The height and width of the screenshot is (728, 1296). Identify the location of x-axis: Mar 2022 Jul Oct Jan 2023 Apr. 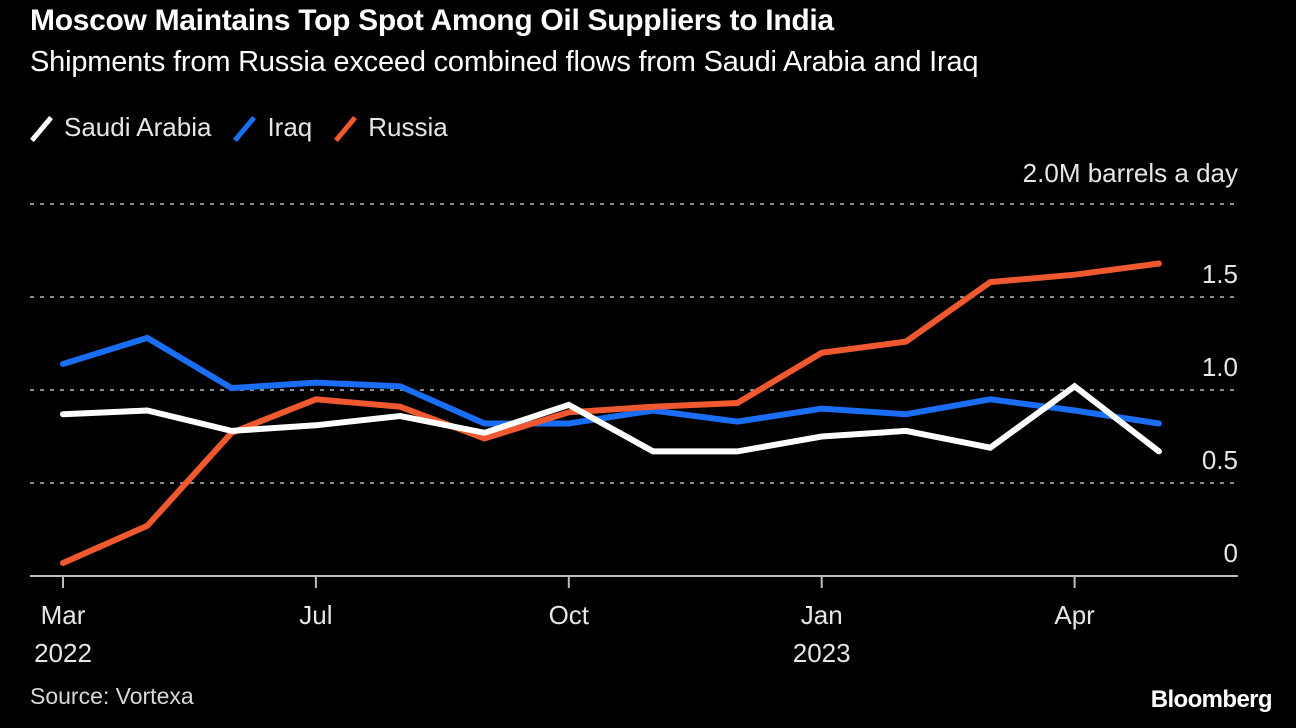
(634, 621).